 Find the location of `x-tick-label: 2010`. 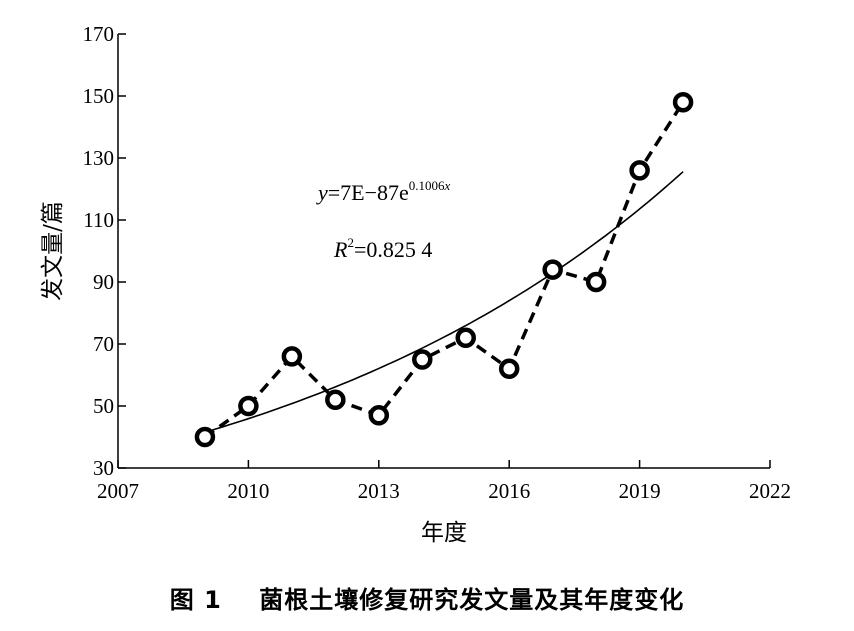

x-tick-label: 2010 is located at coordinates (248, 491).